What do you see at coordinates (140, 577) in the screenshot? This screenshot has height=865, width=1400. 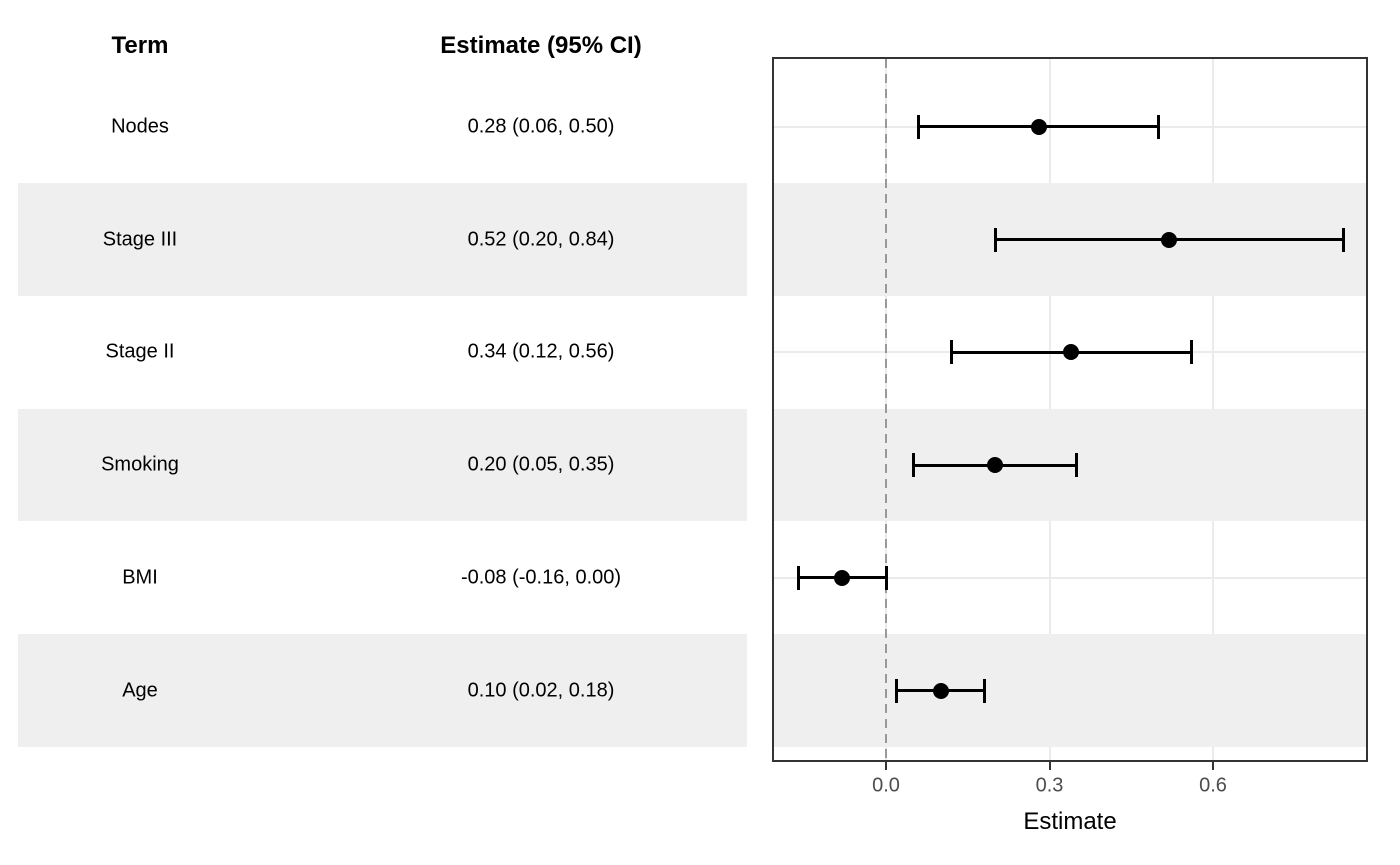 I see `term-label: BMI` at bounding box center [140, 577].